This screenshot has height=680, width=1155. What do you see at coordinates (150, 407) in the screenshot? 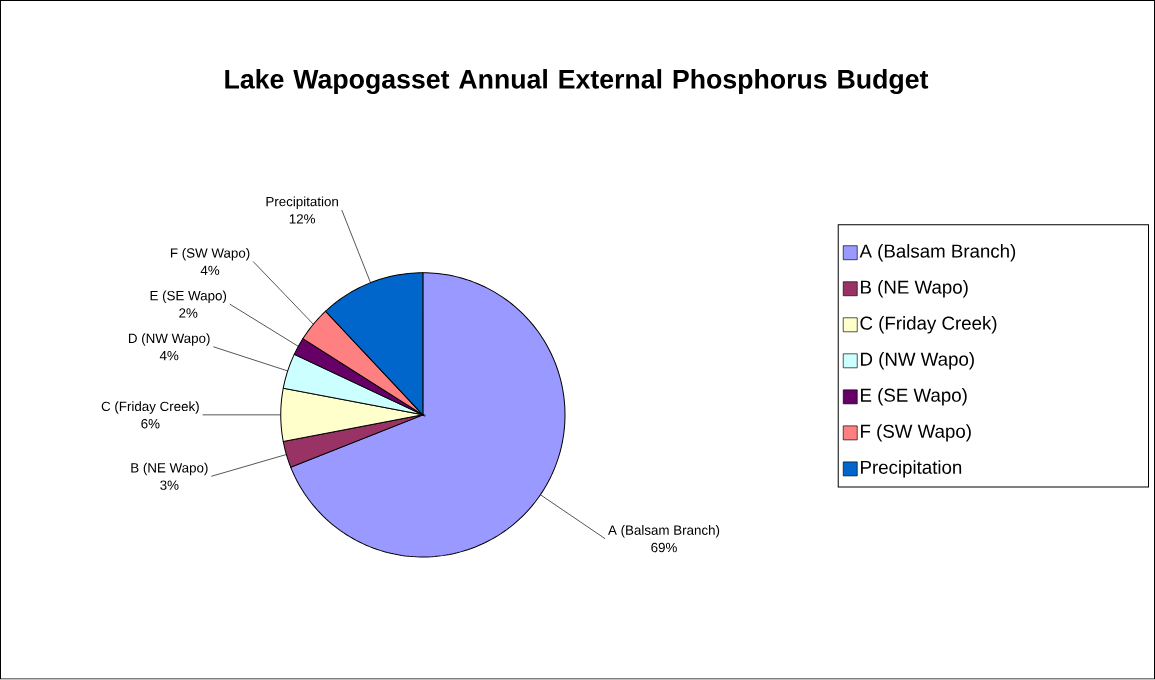
I see `slice-label: C (Friday Creek)` at bounding box center [150, 407].